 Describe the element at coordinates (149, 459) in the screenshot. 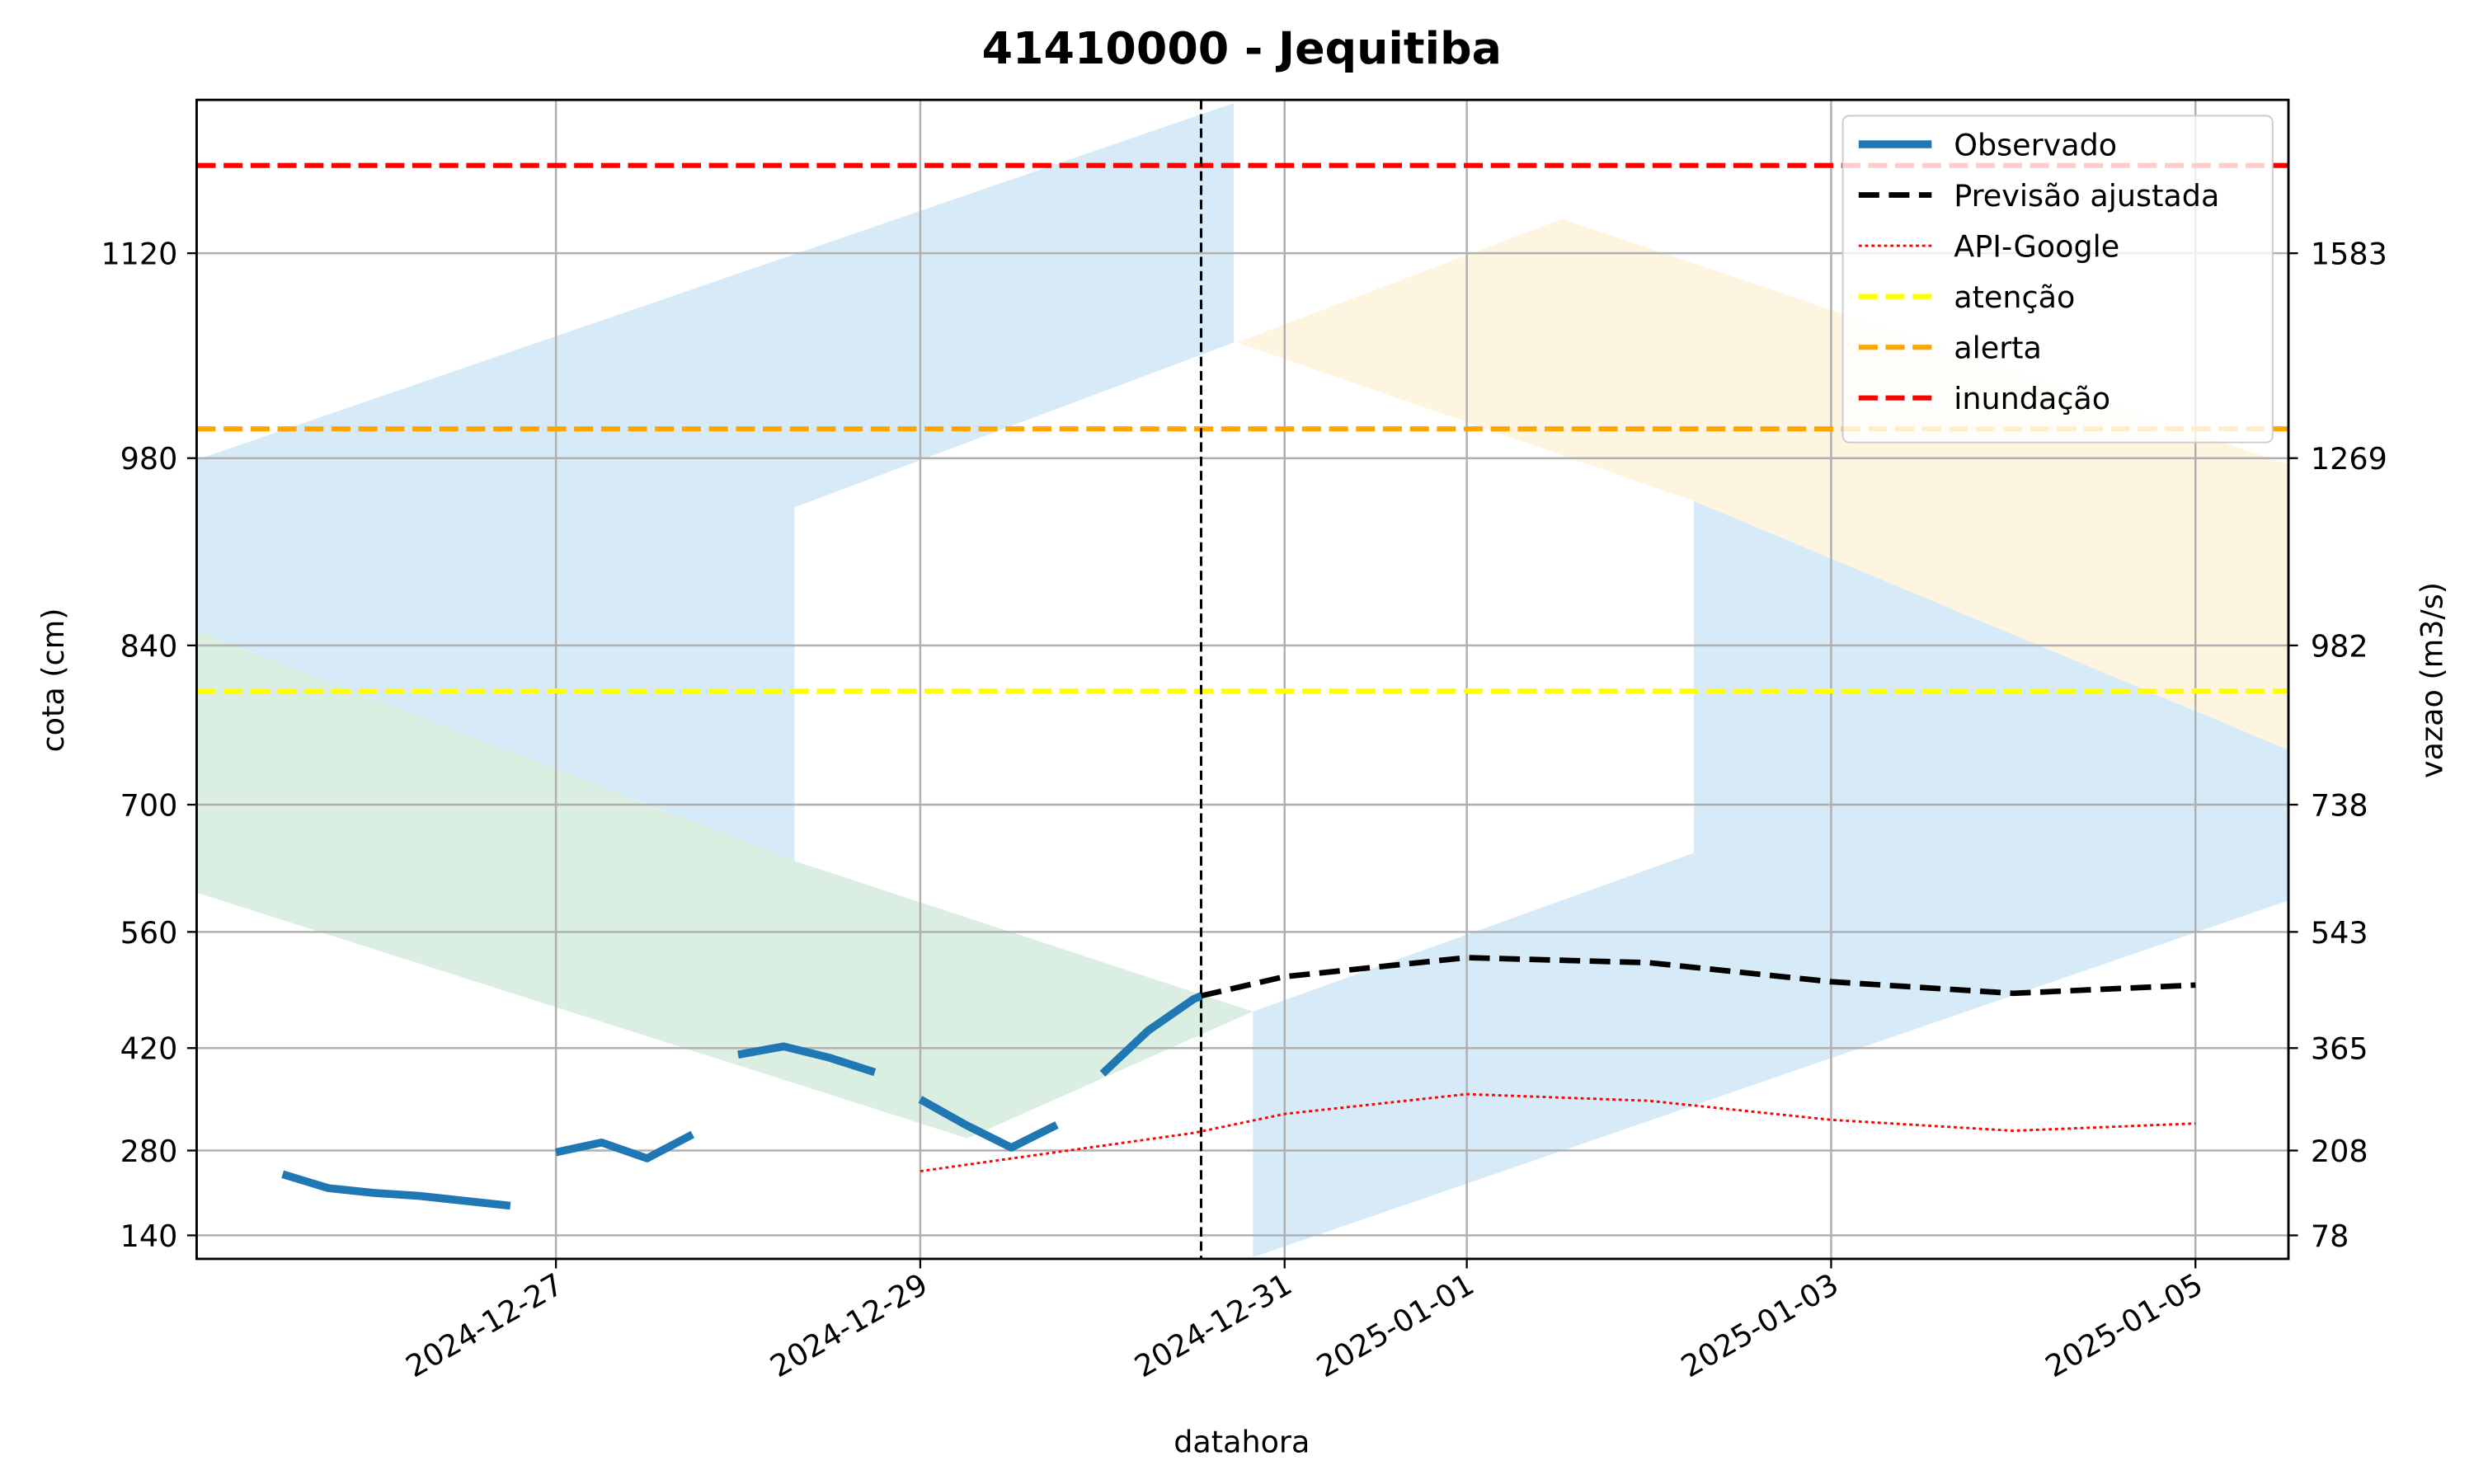

I see `y-tick-label: 980` at that location.